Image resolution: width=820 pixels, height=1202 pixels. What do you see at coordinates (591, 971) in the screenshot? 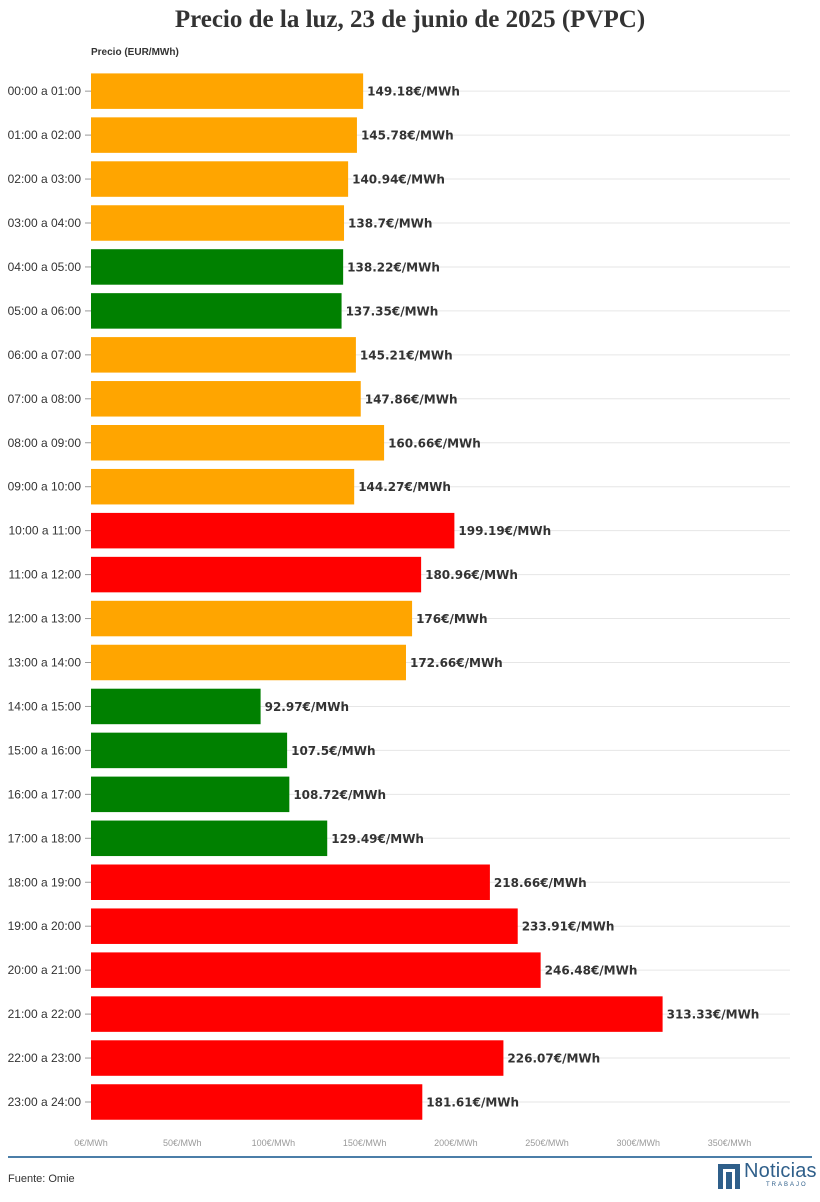
I see `value-label: 246.48€/MWh` at bounding box center [591, 971].